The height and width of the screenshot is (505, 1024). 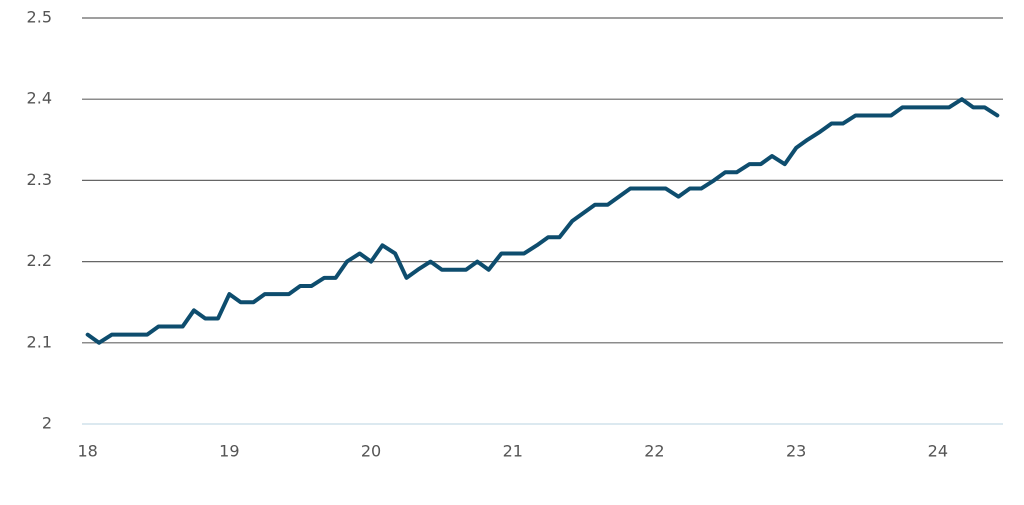 What do you see at coordinates (371, 451) in the screenshot?
I see `x-tick-label: 20` at bounding box center [371, 451].